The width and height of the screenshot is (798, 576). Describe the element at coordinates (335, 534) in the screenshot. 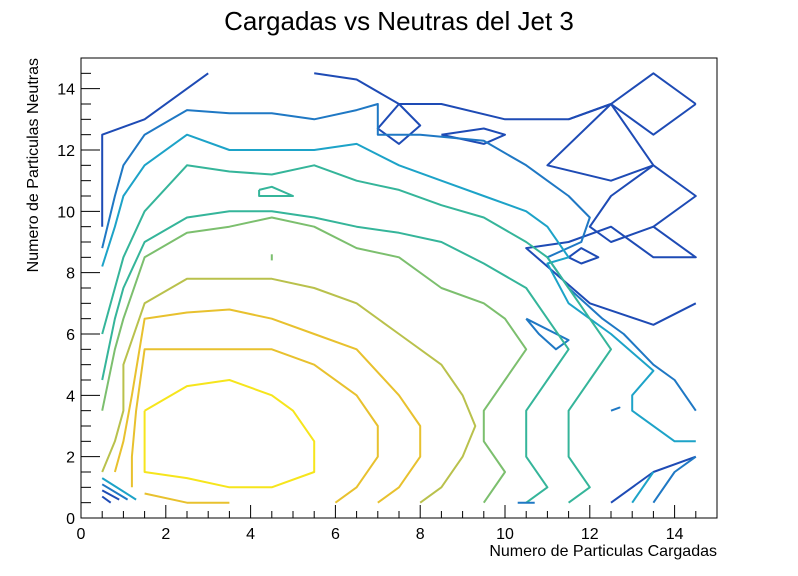

I see `x-tick-label: 6` at that location.